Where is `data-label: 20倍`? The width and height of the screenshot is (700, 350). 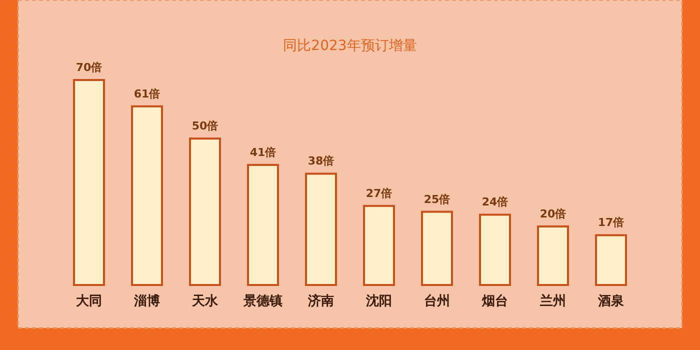
data-label: 20倍 is located at coordinates (553, 213).